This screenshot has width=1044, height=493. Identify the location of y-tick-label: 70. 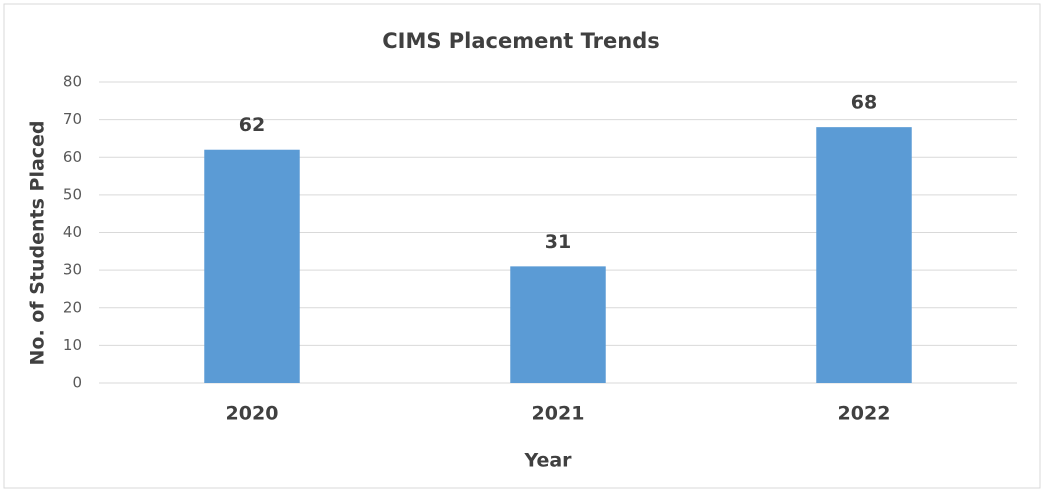
(72, 119).